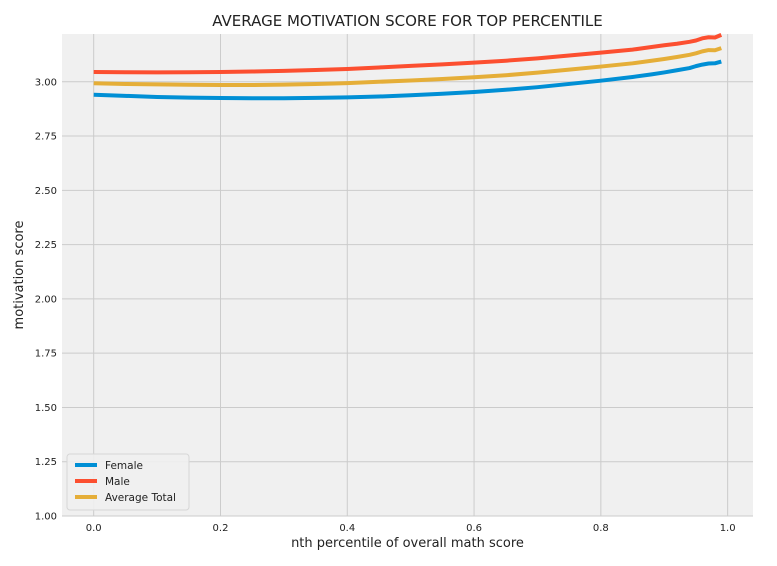 This screenshot has width=777, height=566. Describe the element at coordinates (46, 354) in the screenshot. I see `y-tick-label: 1.75` at that location.